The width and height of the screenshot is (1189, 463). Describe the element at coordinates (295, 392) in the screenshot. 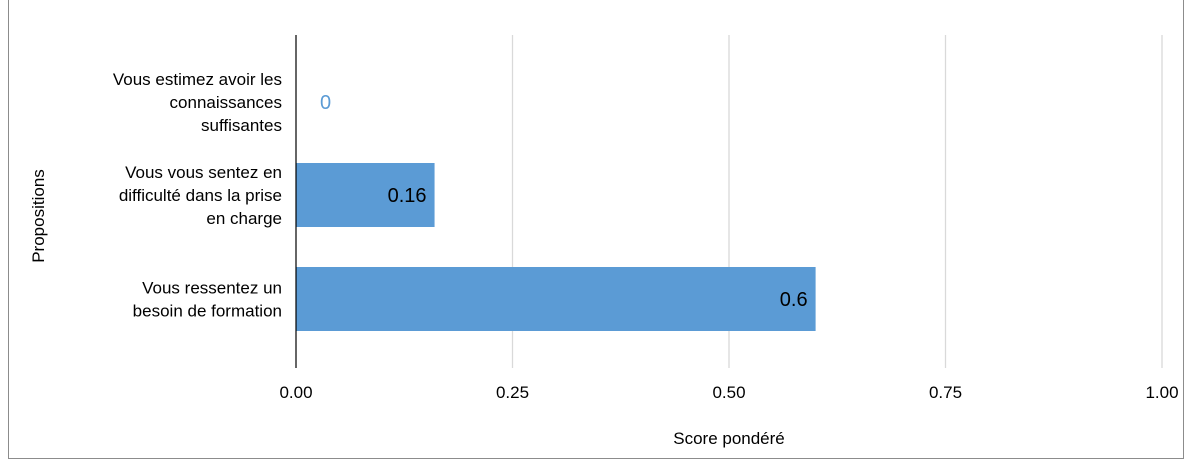

I see `x-tick-label: 0.00` at that location.